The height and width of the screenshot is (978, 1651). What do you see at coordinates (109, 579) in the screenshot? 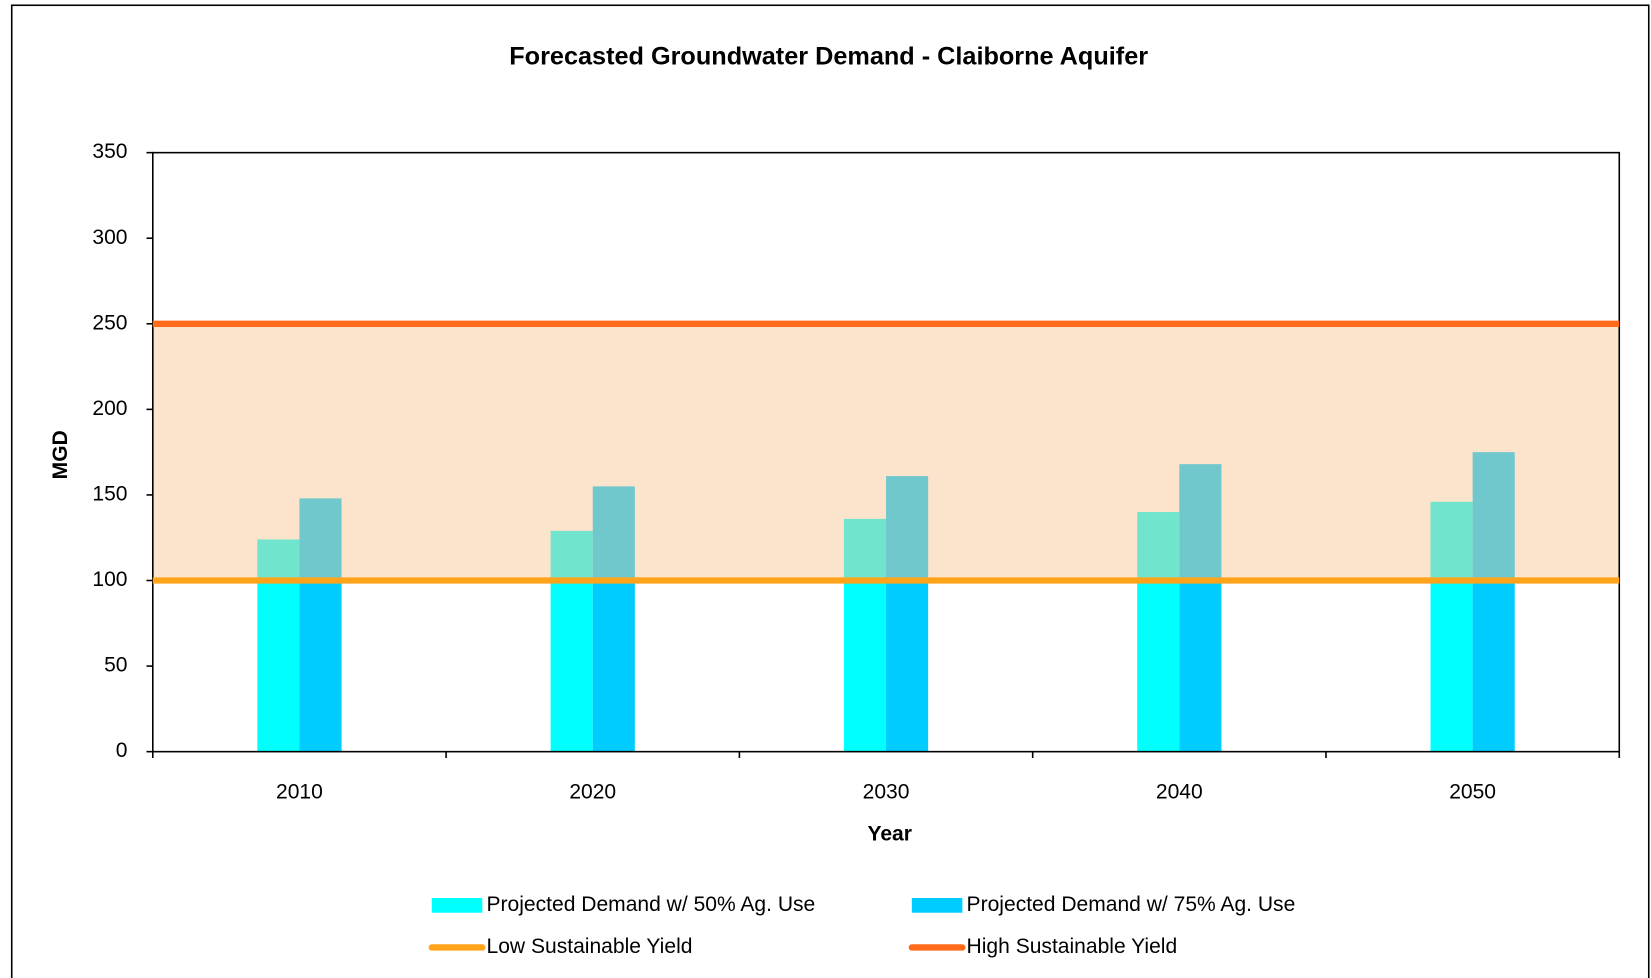
I see `y-tick-label: 100` at bounding box center [109, 579].